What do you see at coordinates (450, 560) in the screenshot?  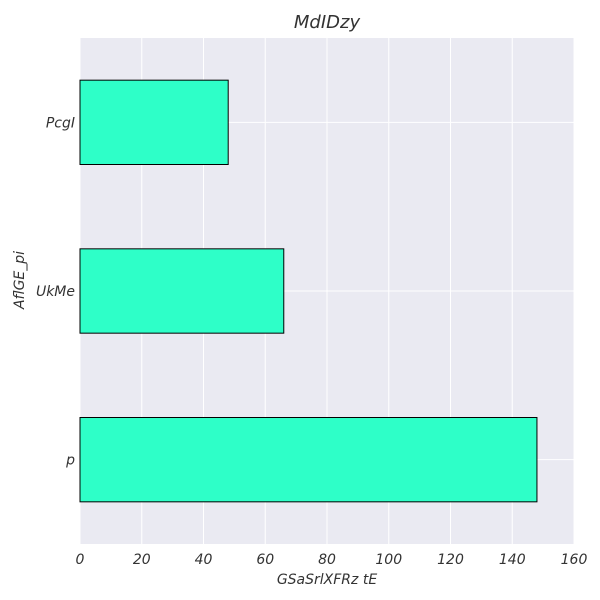 I see `x-tick-label: 120` at bounding box center [450, 560].